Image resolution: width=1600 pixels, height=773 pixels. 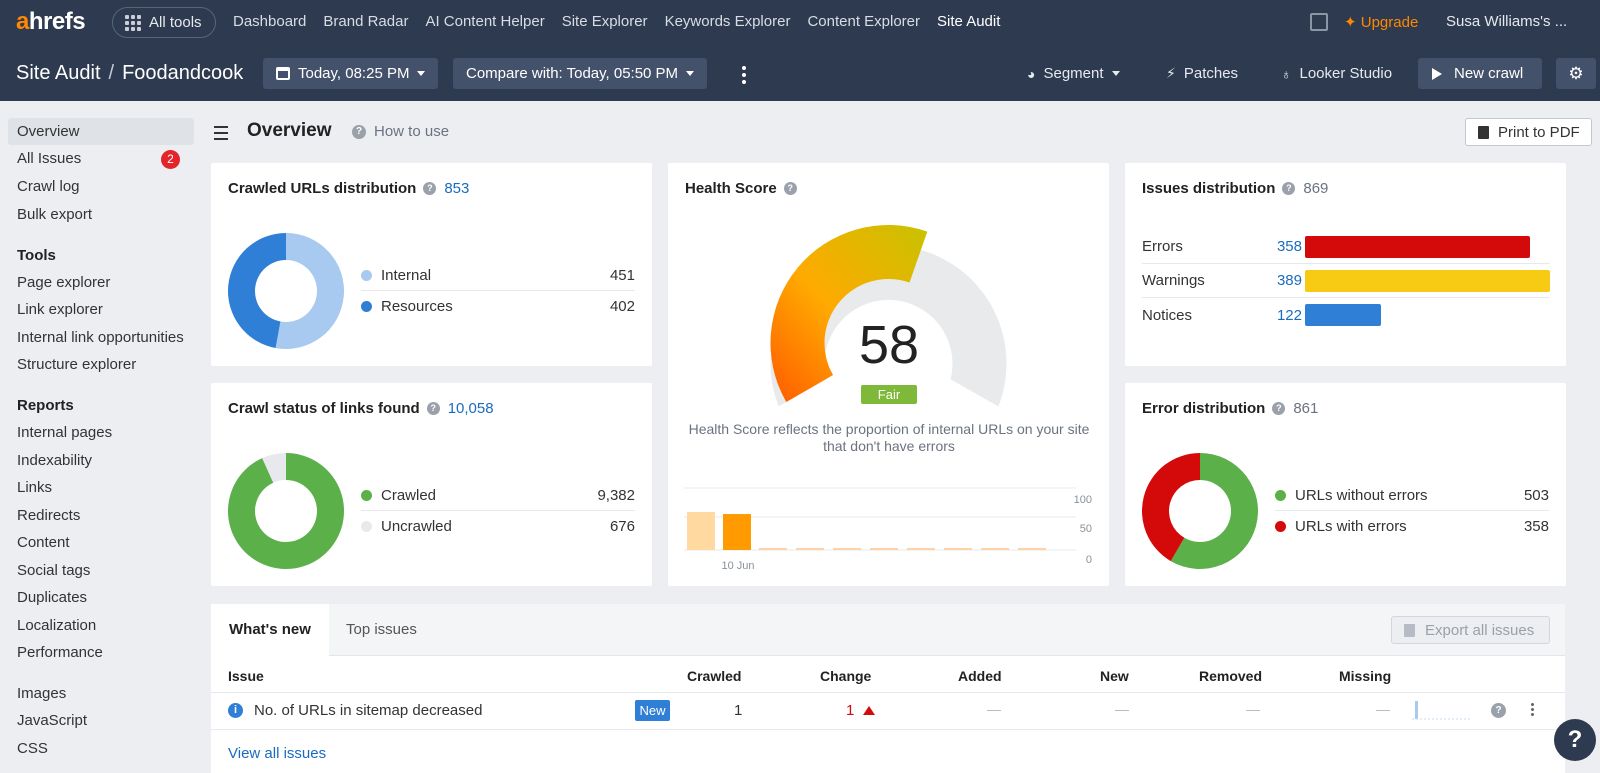 What do you see at coordinates (52, 720) in the screenshot?
I see `sidebar-item-javascript: JavaScript` at bounding box center [52, 720].